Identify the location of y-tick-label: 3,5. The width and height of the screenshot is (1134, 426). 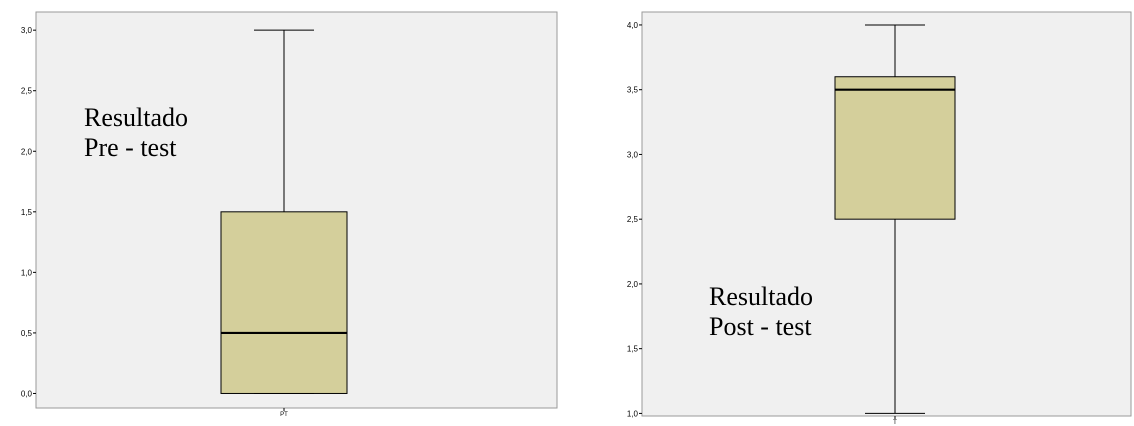
(633, 90).